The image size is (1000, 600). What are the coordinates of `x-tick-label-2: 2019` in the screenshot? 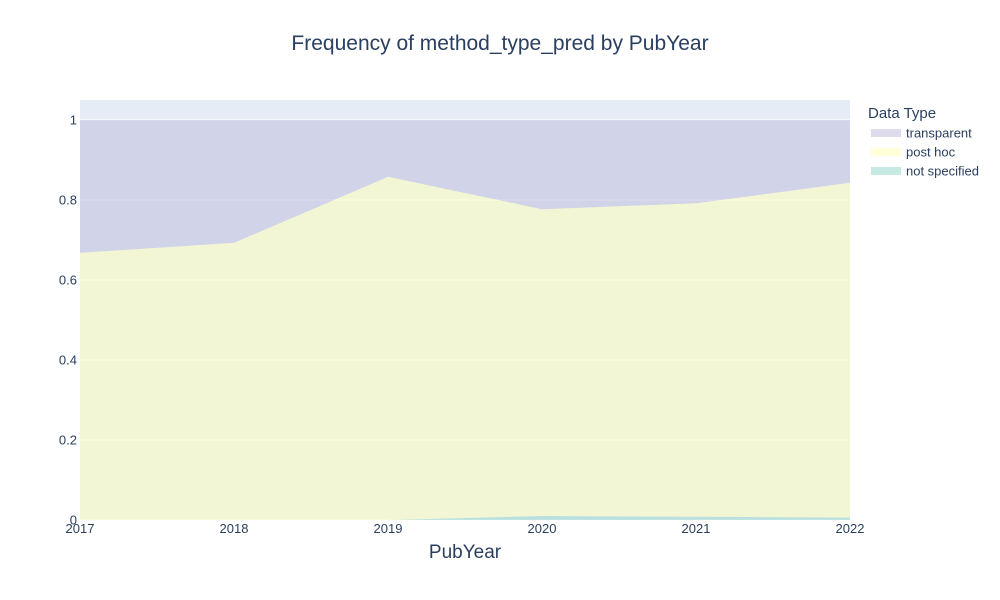 It's located at (388, 528).